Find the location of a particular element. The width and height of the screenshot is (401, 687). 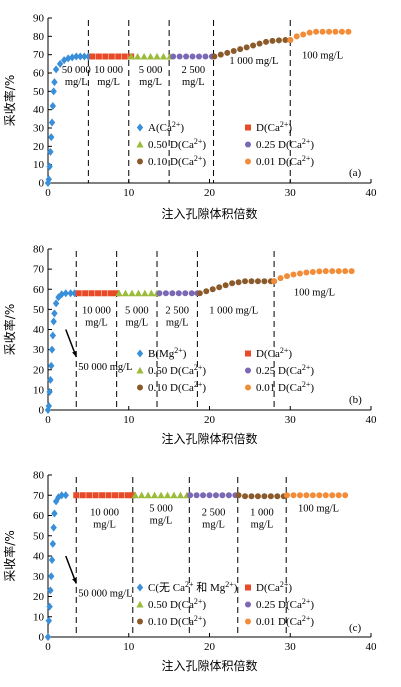

stage-concentration-label: 100 mg/L is located at coordinates (322, 55).